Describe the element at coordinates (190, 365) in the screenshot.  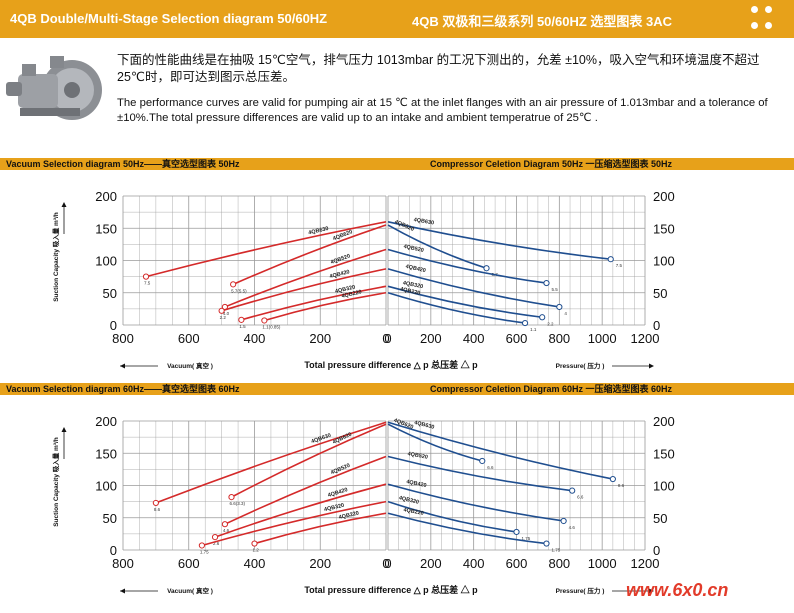
I see `x-axis-label: Vacuum( 真空 )` at that location.